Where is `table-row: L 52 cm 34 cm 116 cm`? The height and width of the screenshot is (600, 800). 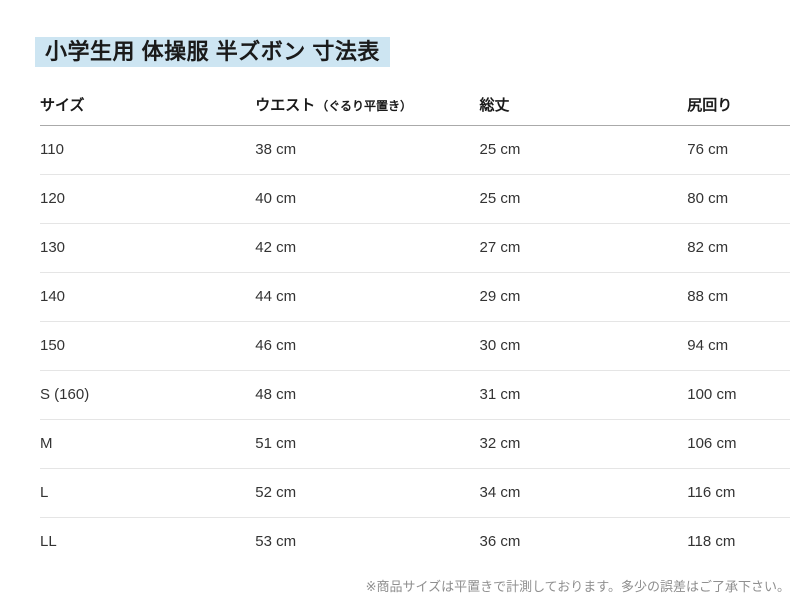
table-row: L 52 cm 34 cm 116 cm is located at coordinates (415, 493).